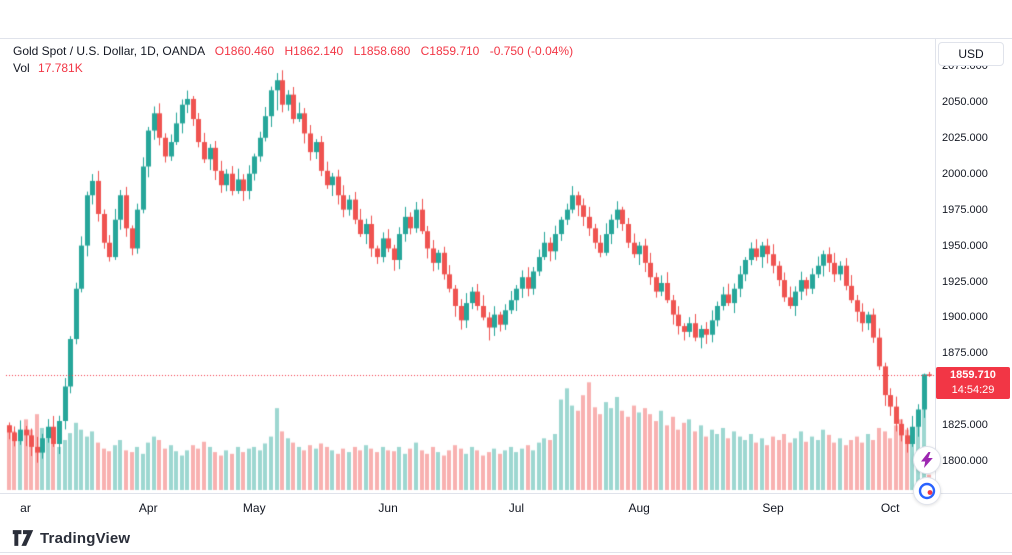  I want to click on price-axis-label: 1975.000, so click(965, 209).